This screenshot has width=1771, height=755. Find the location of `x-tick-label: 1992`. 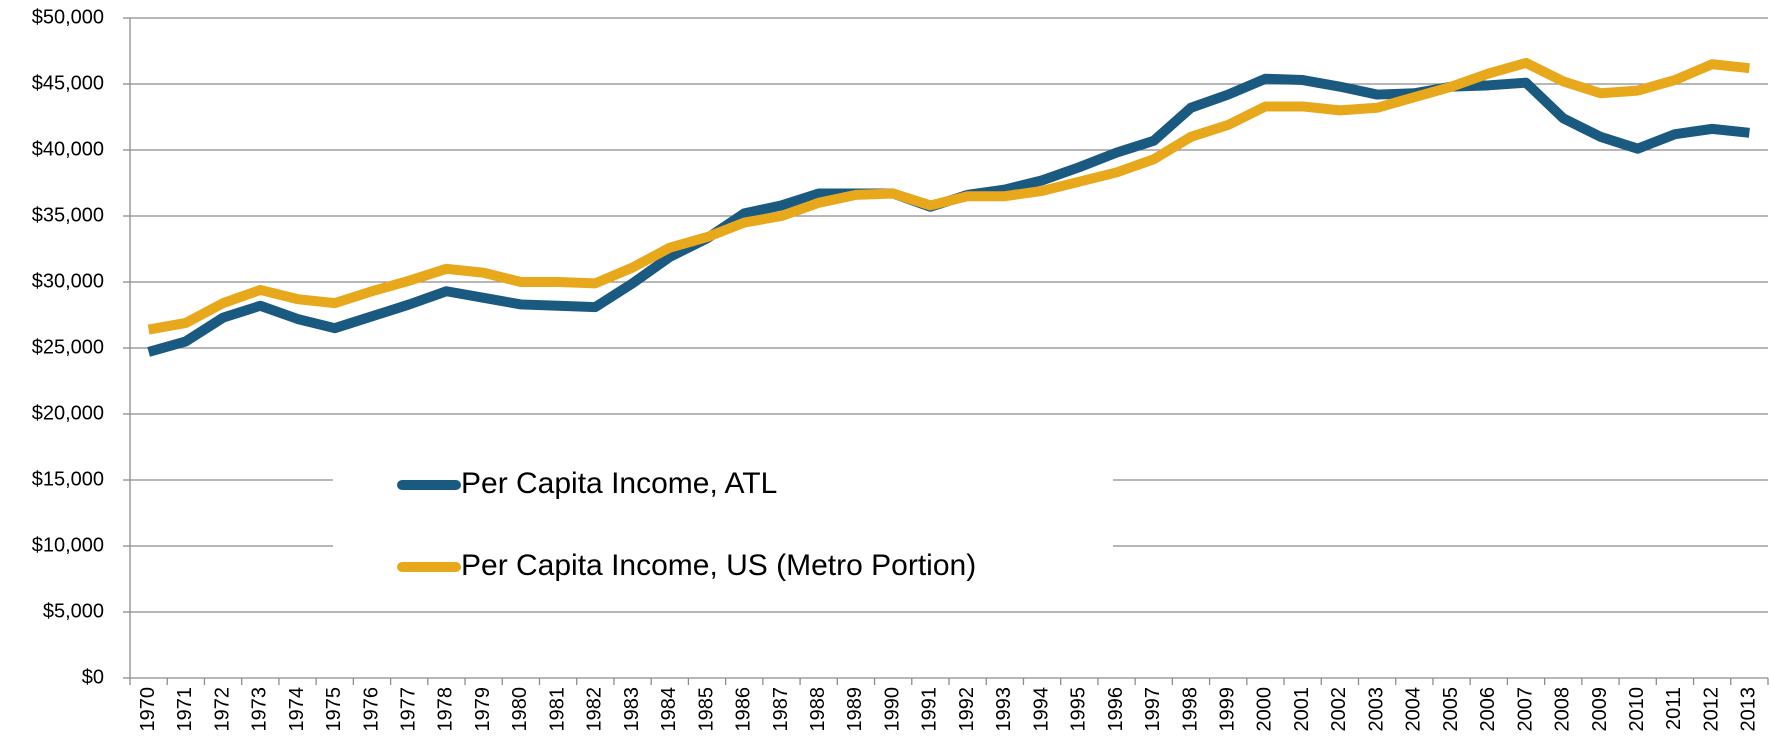

x-tick-label: 1992 is located at coordinates (967, 709).